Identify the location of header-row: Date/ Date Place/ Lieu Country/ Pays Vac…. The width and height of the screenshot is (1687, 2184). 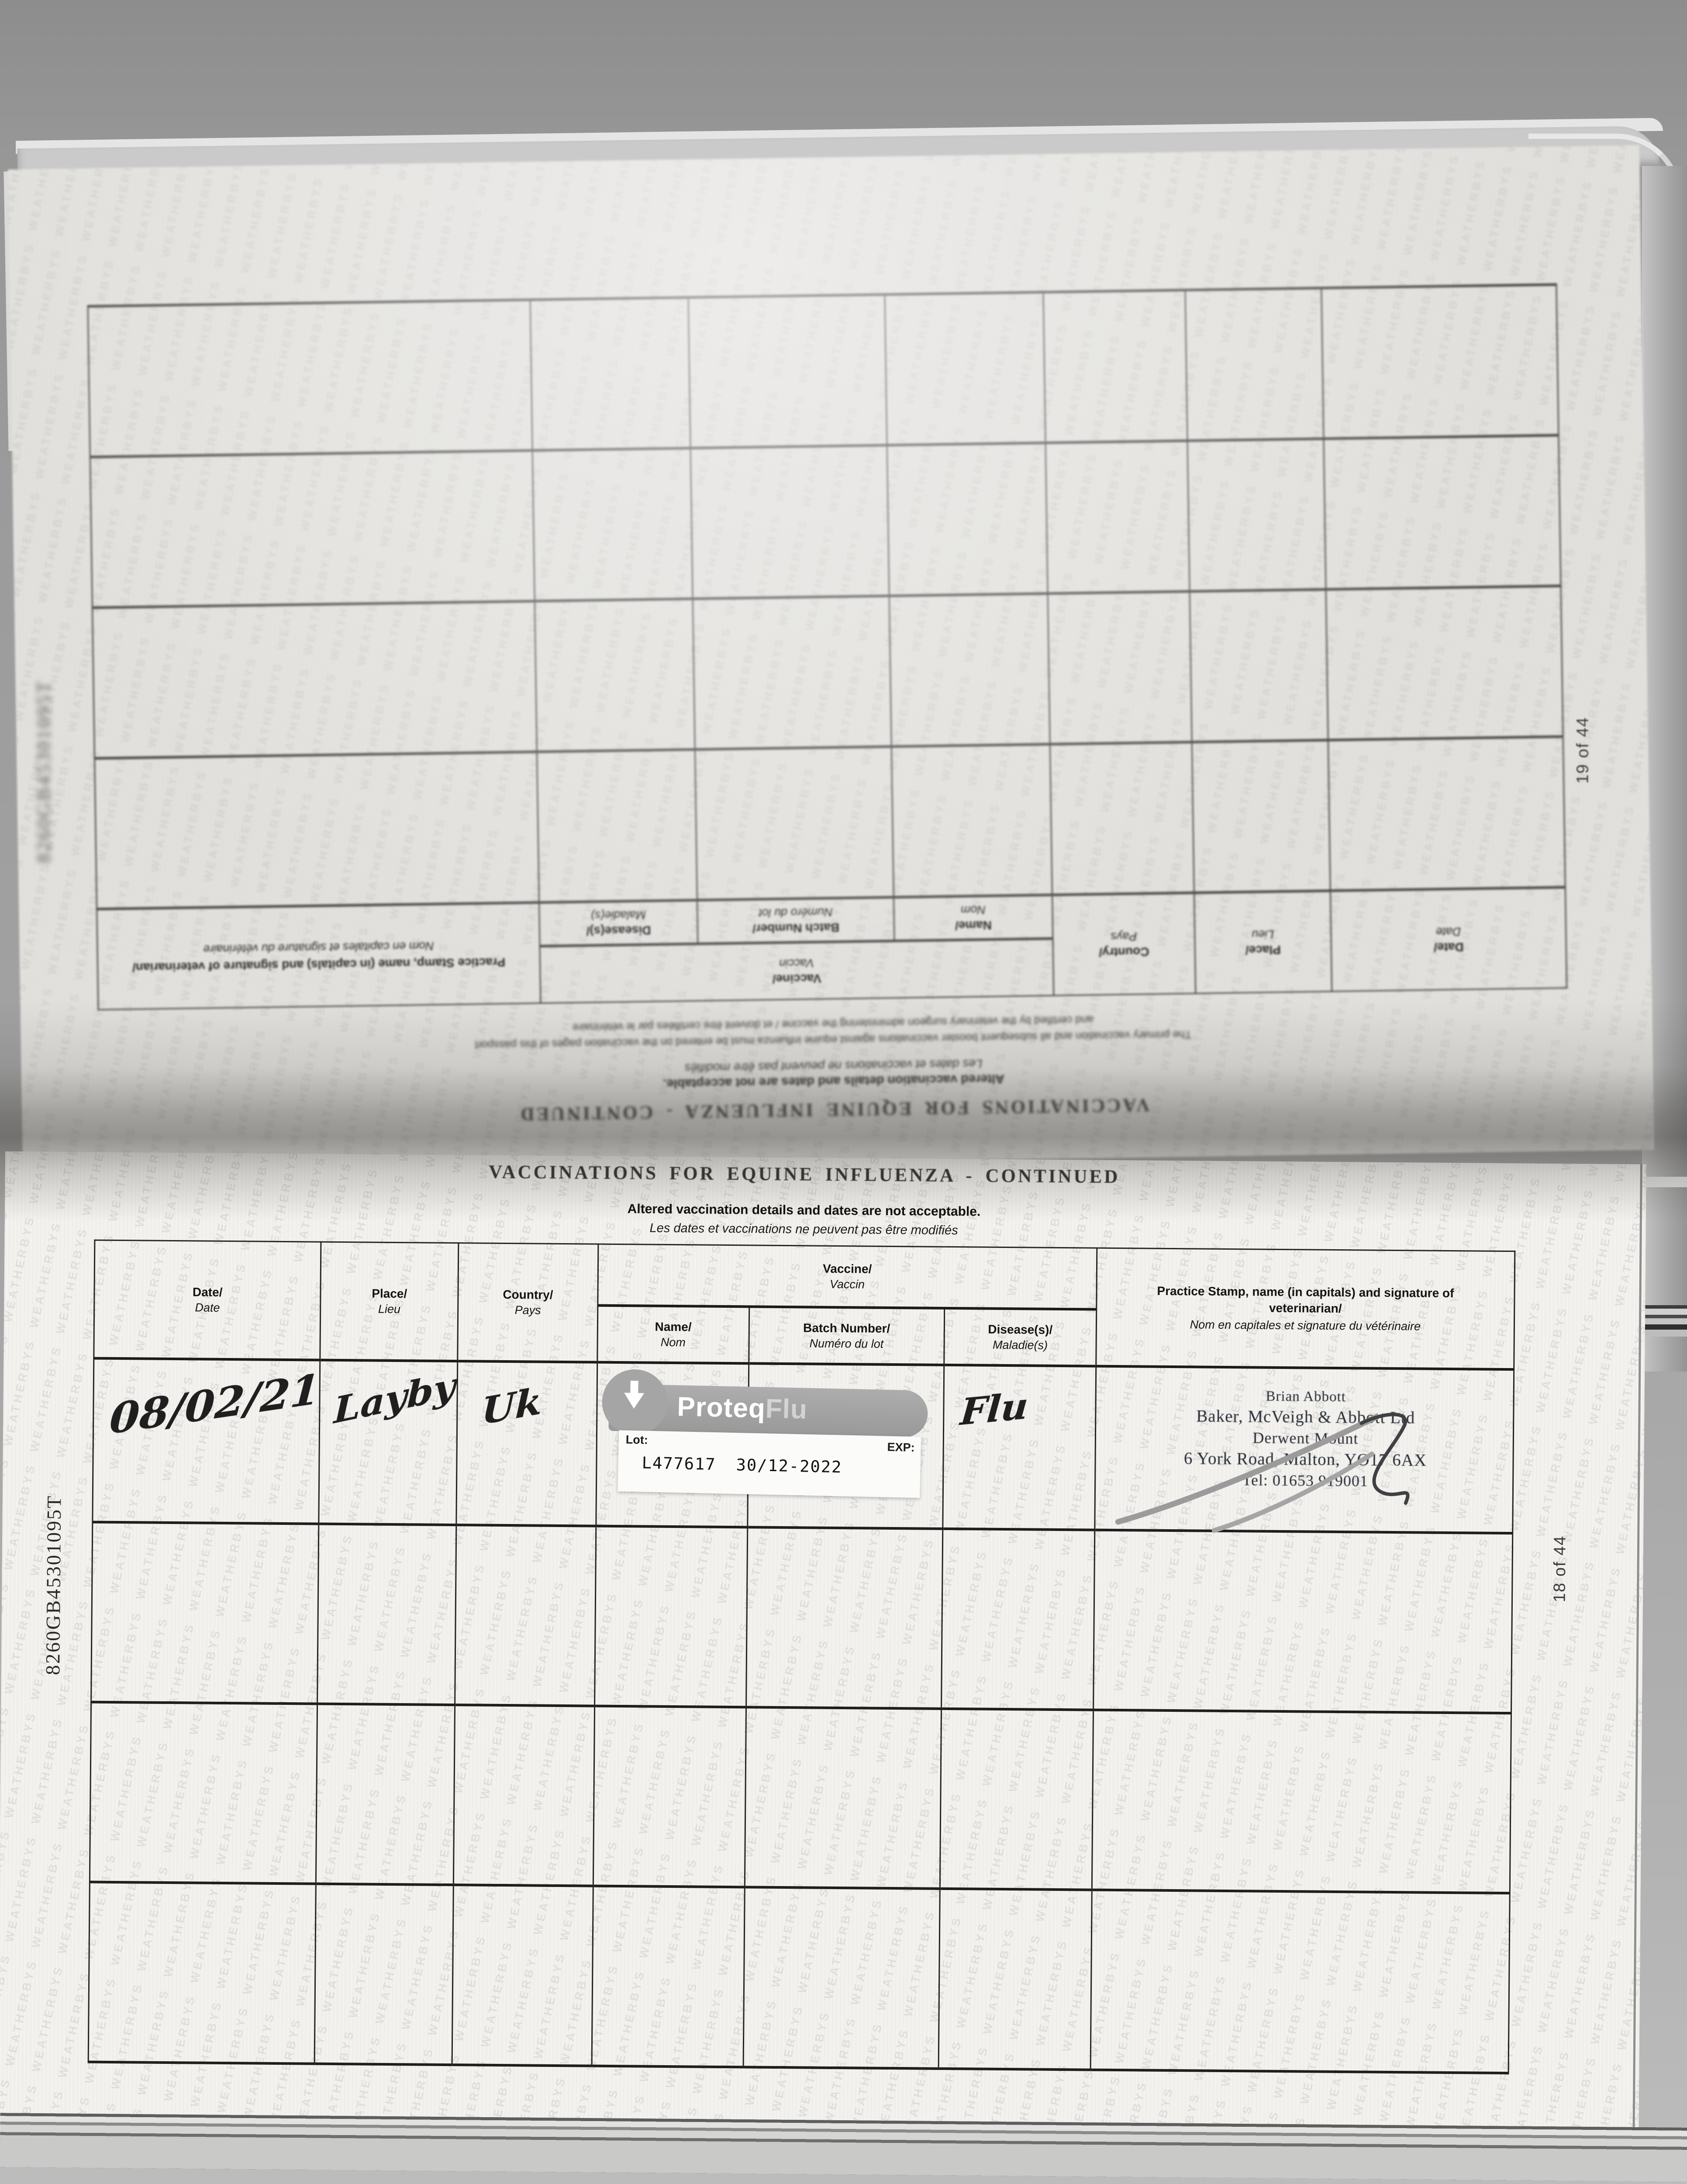
(804, 1304).